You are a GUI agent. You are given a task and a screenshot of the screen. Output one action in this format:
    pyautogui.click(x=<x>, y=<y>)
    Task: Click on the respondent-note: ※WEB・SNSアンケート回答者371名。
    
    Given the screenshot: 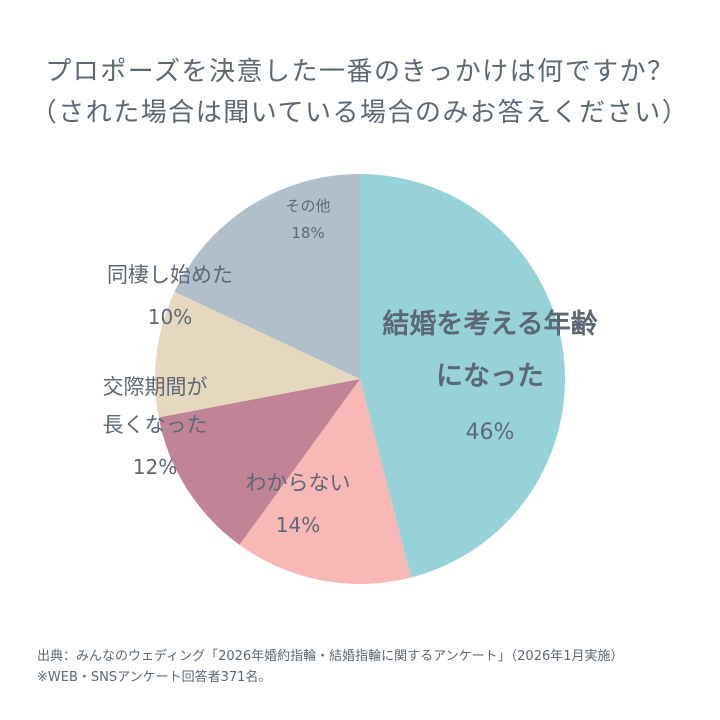 What is the action you would take?
    pyautogui.click(x=154, y=677)
    